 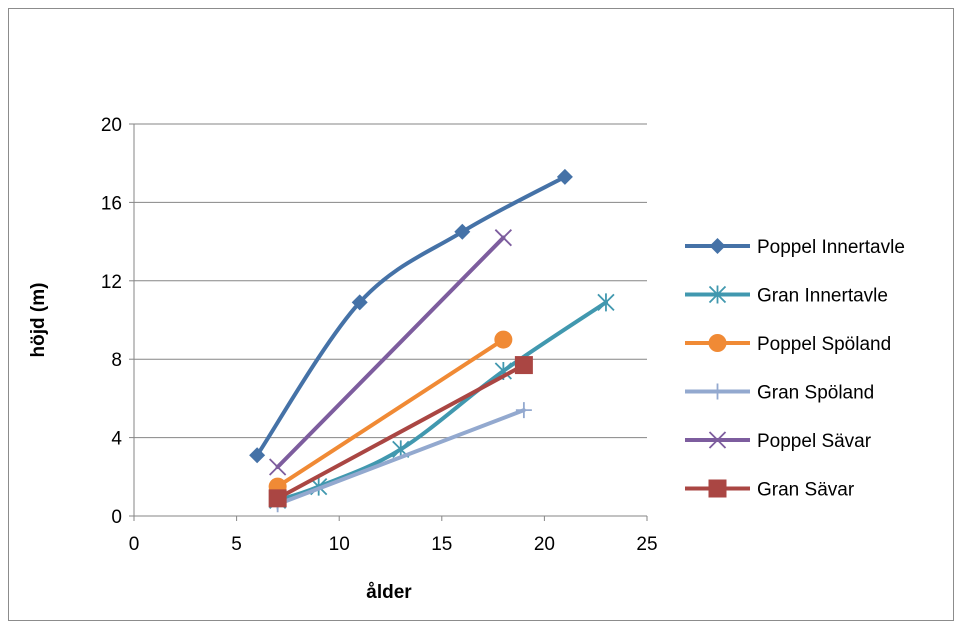 What do you see at coordinates (441, 544) in the screenshot?
I see `x-tick-label-3: 15` at bounding box center [441, 544].